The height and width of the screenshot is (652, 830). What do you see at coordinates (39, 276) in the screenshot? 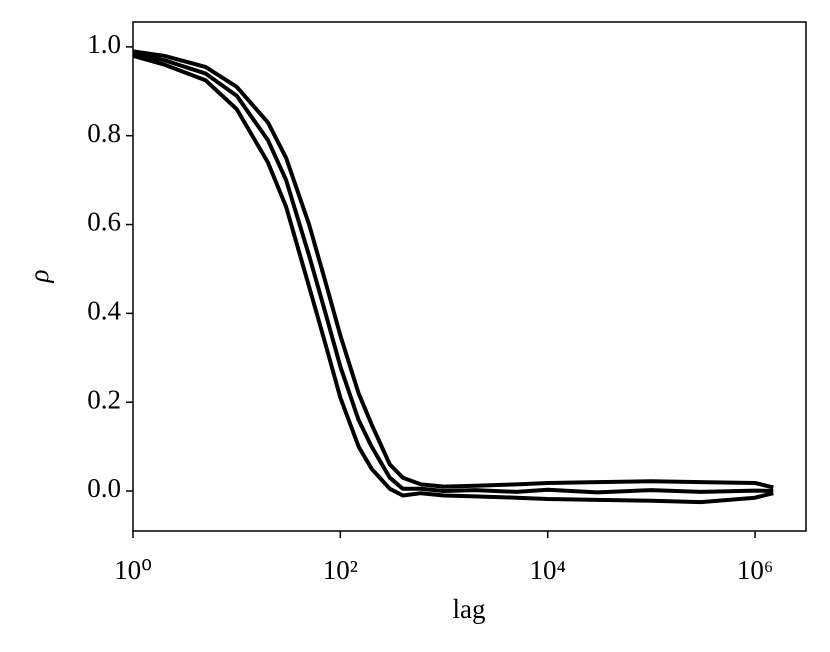
I see `y-axis-label: ρ` at bounding box center [39, 276].